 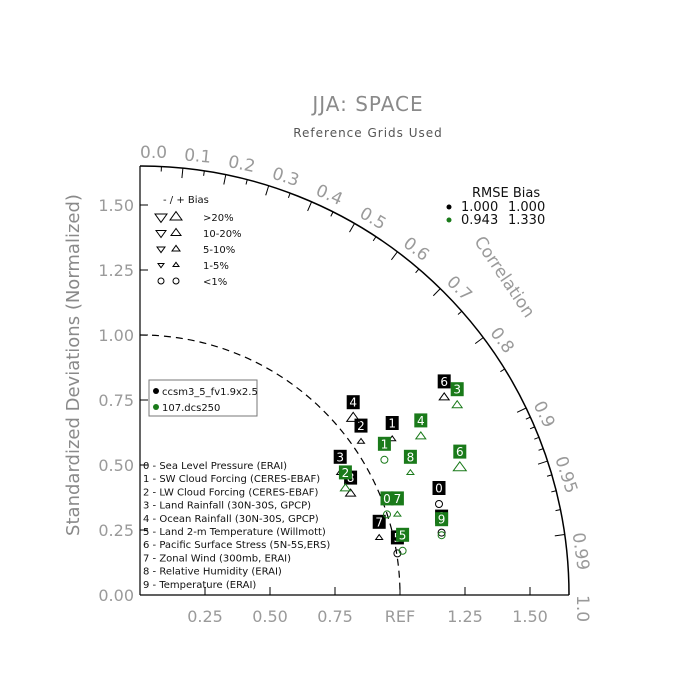 I want to click on bias-circle-icon, so click(x=161, y=281).